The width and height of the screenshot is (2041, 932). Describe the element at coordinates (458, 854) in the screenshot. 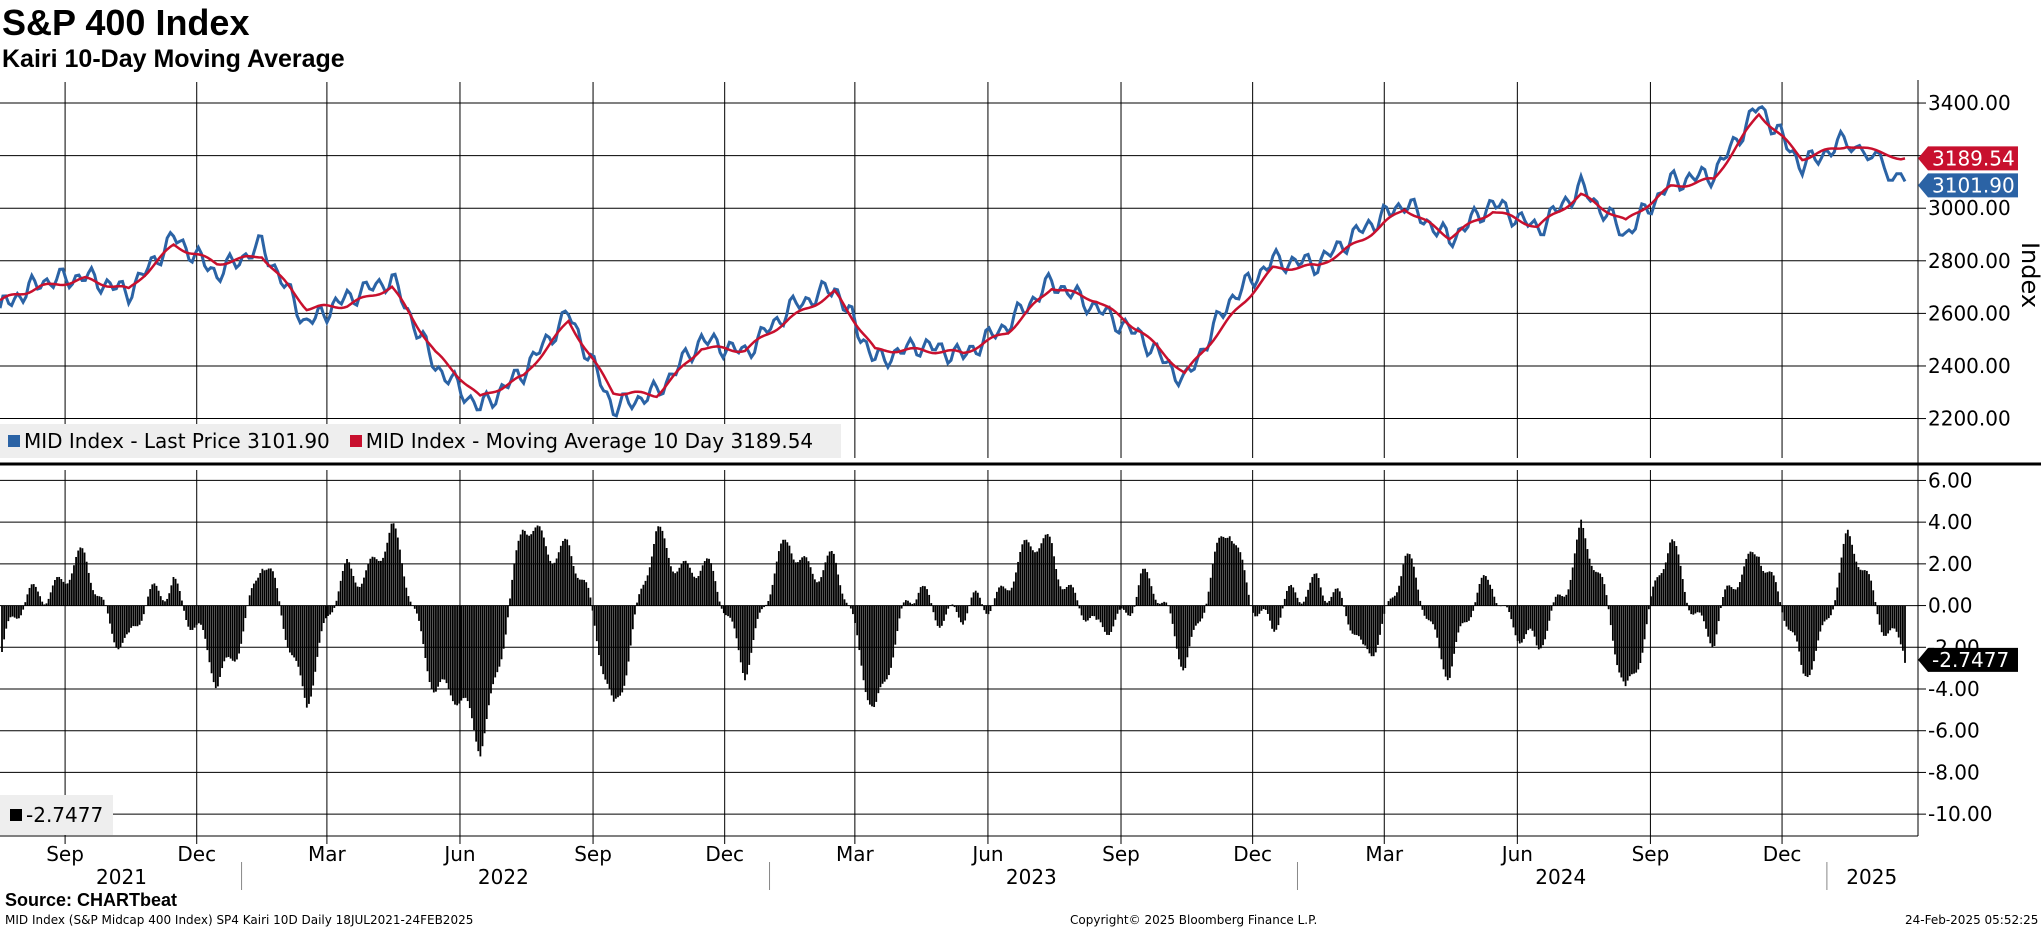

I see `x-tick-label: Jun` at that location.